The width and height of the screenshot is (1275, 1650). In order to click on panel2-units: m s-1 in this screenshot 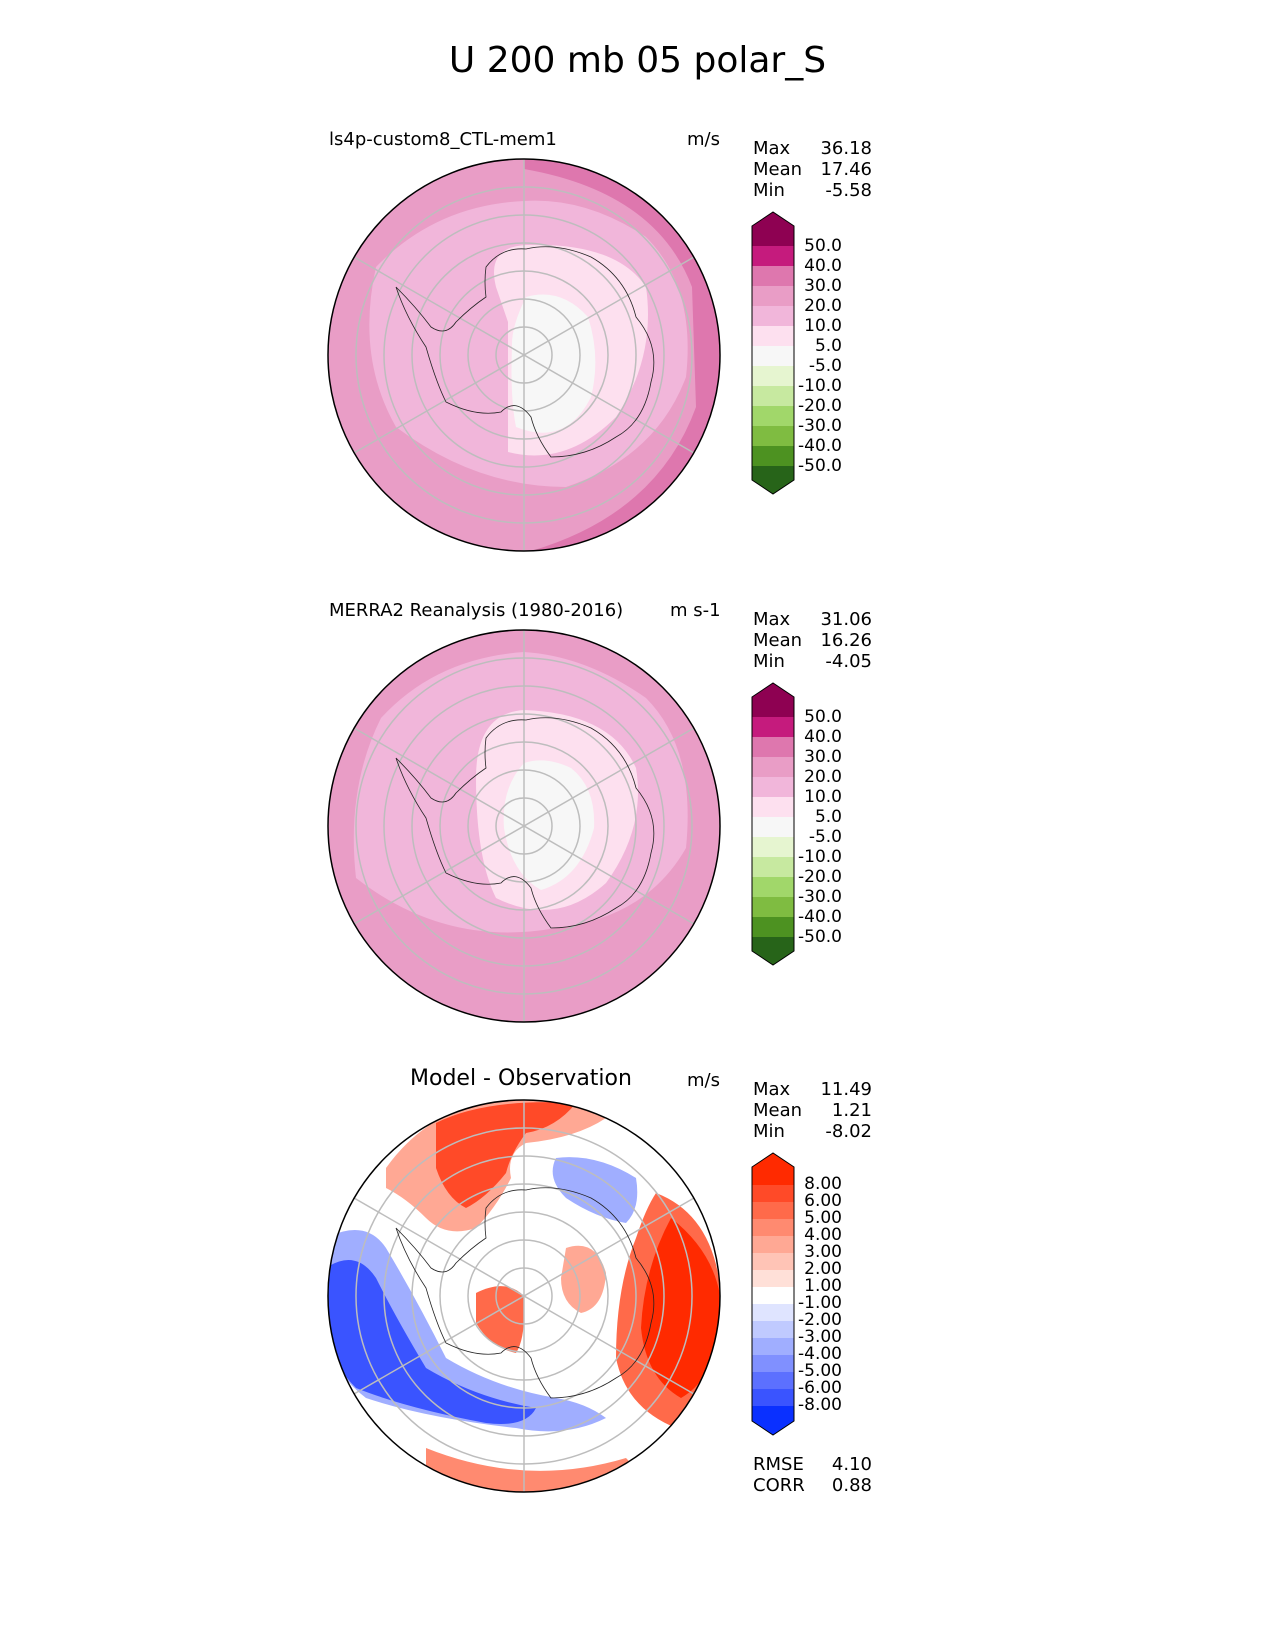, I will do `click(695, 610)`.